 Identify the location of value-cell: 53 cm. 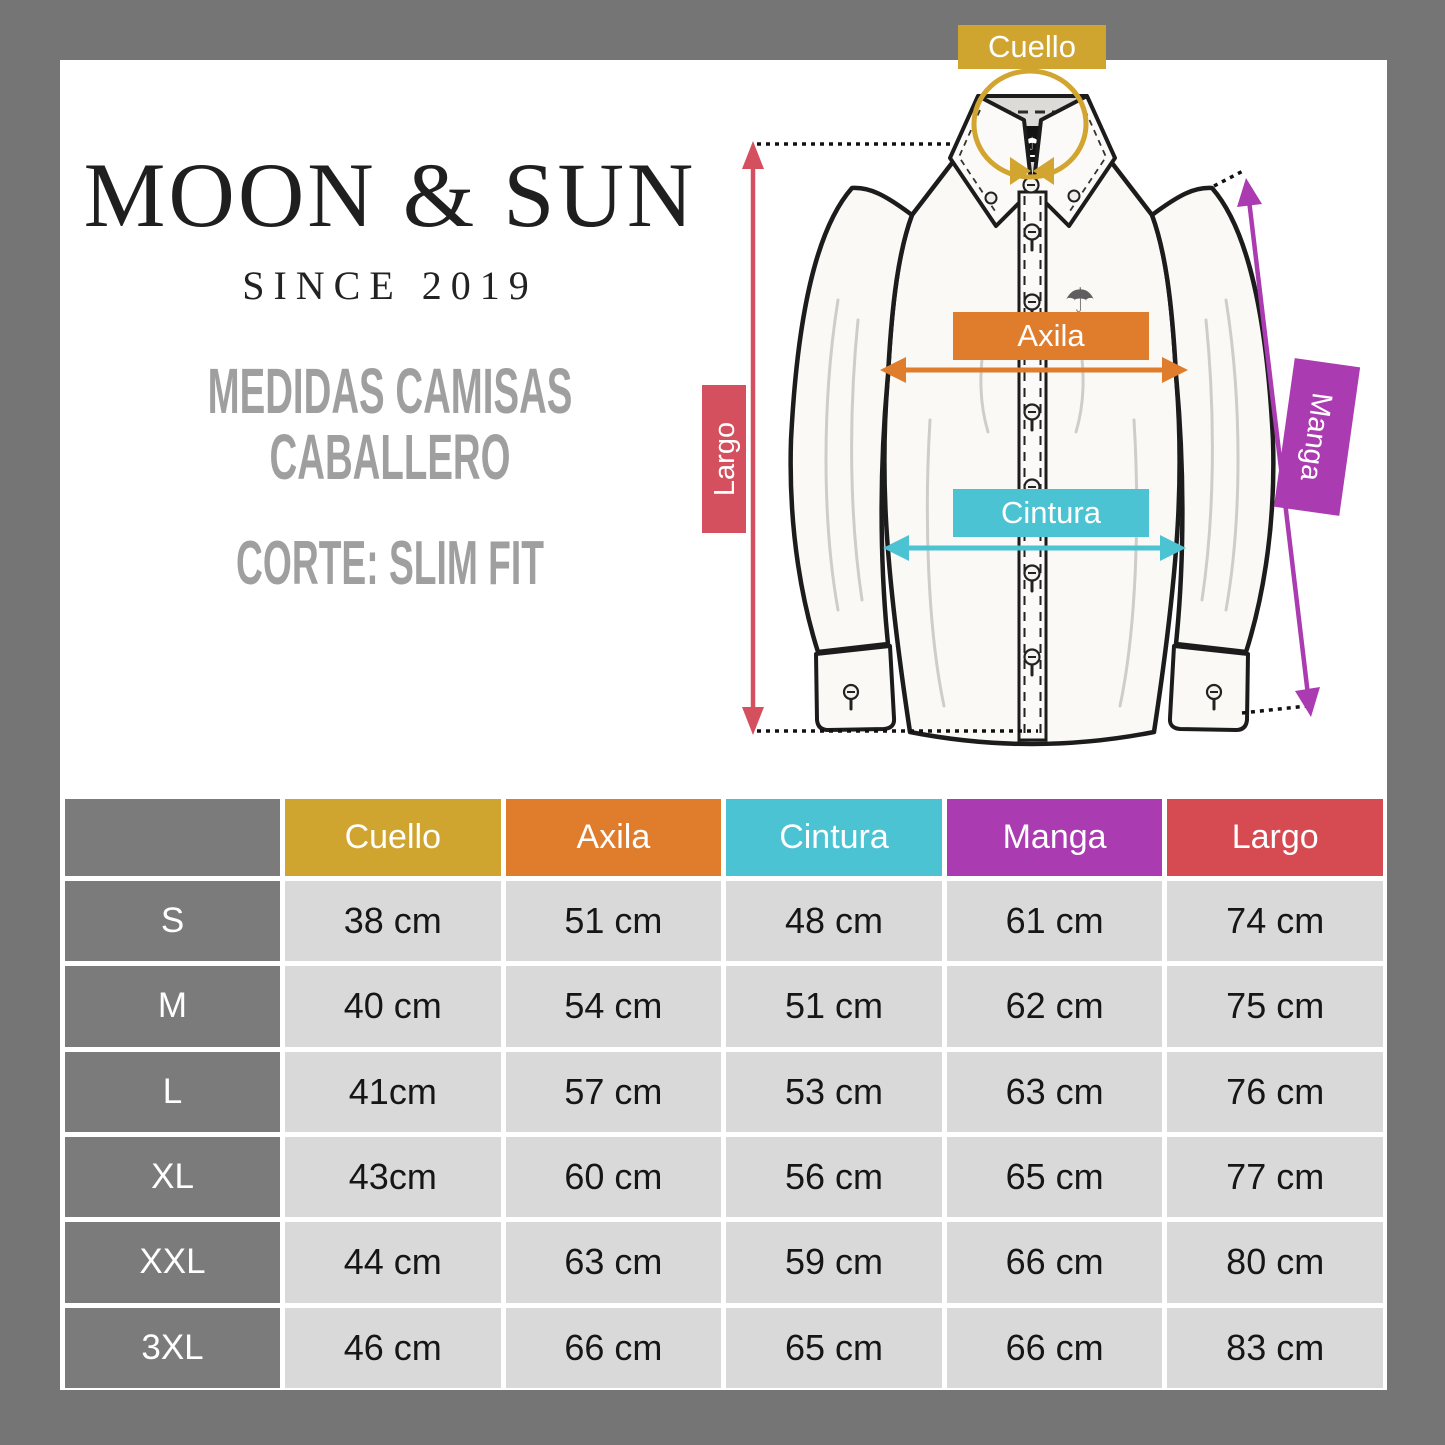
(834, 1091).